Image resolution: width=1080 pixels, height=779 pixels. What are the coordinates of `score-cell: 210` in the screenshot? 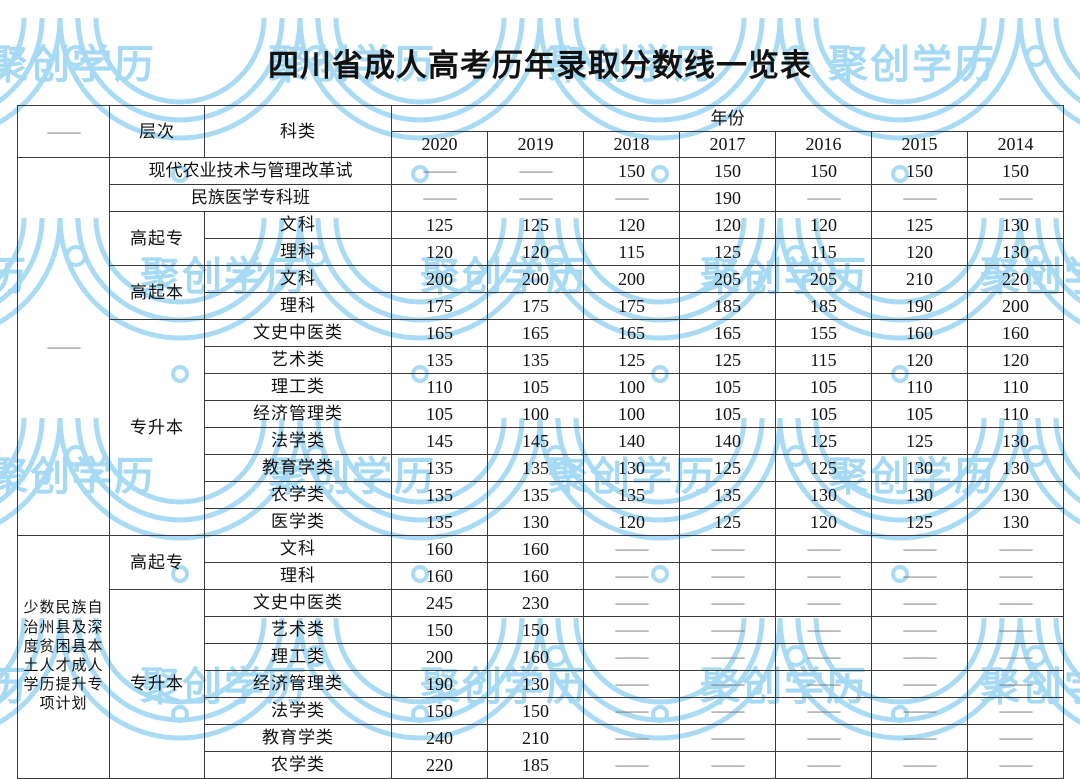 It's located at (919, 279).